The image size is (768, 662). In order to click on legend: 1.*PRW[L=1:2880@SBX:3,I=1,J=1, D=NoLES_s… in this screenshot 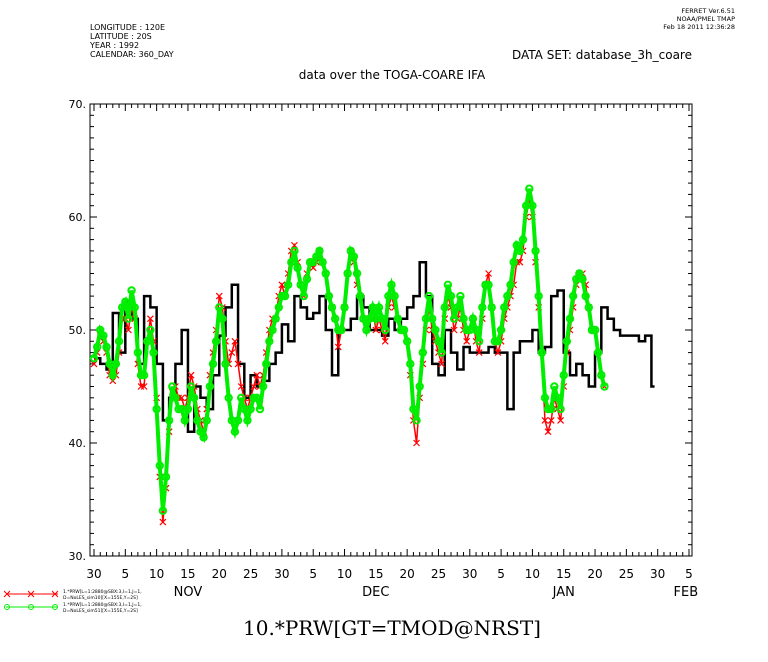, I will do `click(72, 601)`.